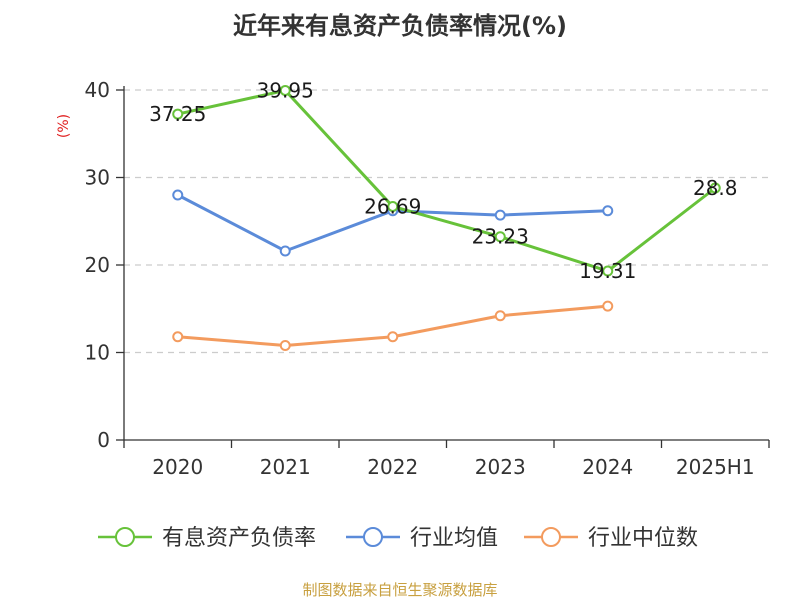  I want to click on data-label: 28.8, so click(715, 188).